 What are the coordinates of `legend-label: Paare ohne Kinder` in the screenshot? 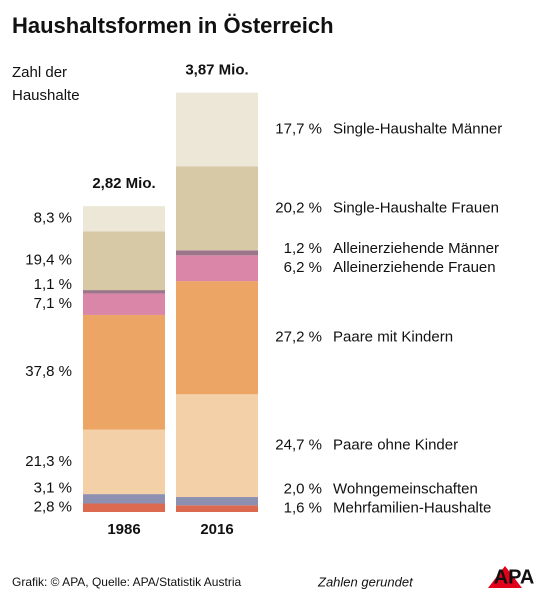 It's located at (395, 445).